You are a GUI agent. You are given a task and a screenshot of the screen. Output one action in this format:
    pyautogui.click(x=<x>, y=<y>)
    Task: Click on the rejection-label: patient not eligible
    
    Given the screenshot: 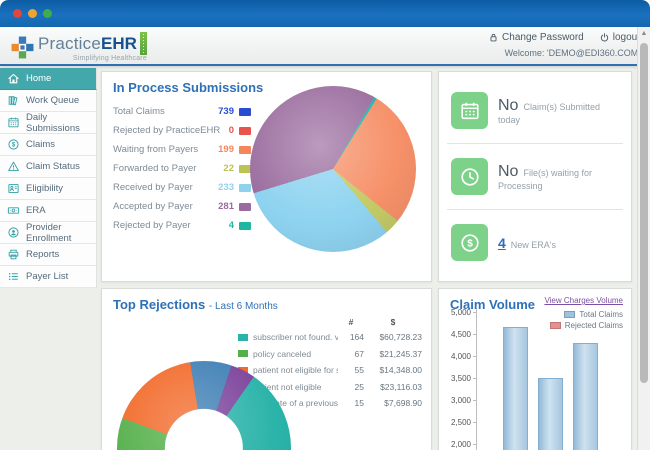 What is the action you would take?
    pyautogui.click(x=287, y=386)
    